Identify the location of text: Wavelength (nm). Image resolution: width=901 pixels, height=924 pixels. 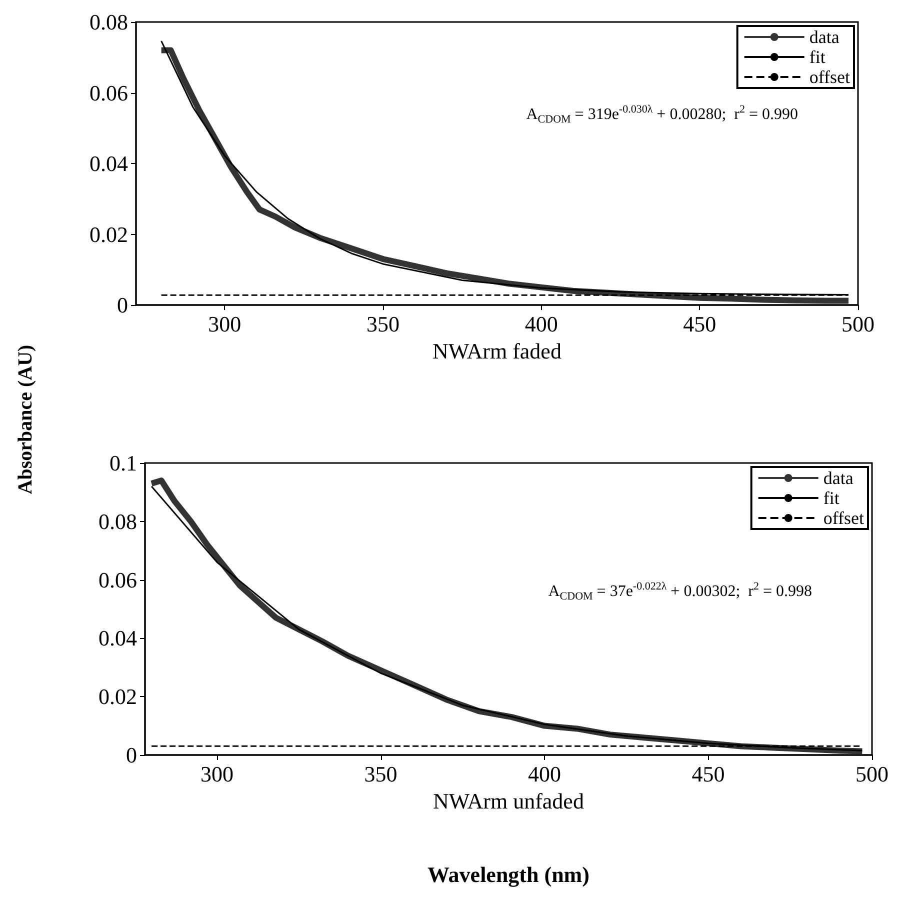
(508, 875).